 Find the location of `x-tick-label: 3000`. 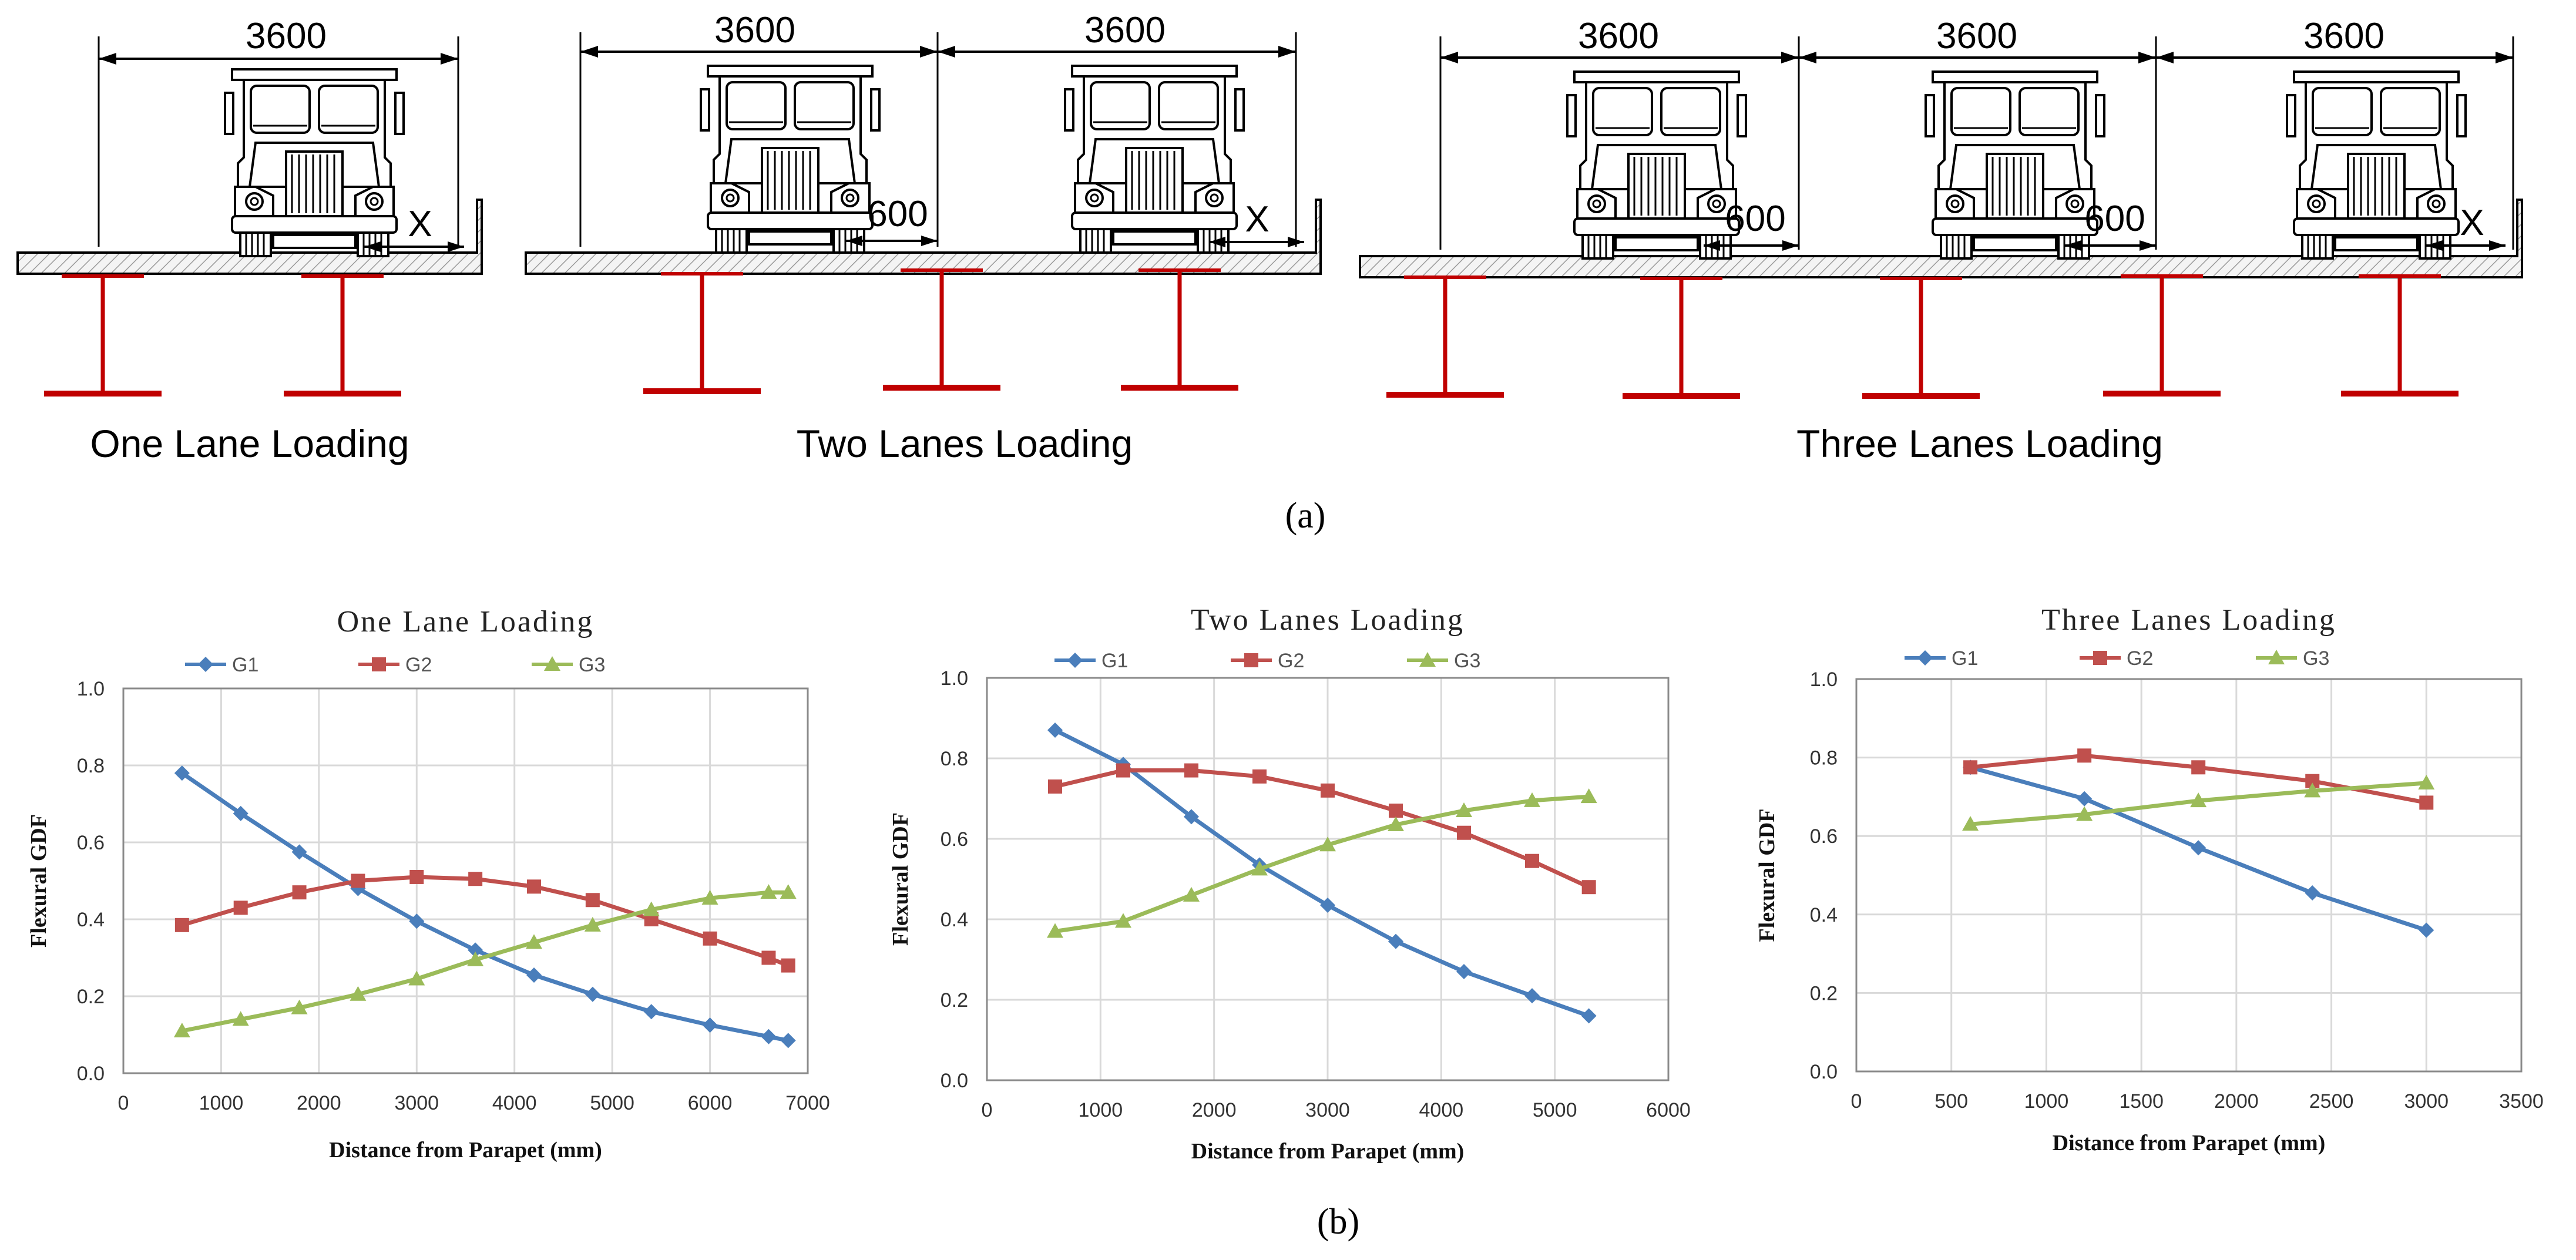

x-tick-label: 3000 is located at coordinates (2427, 1101).